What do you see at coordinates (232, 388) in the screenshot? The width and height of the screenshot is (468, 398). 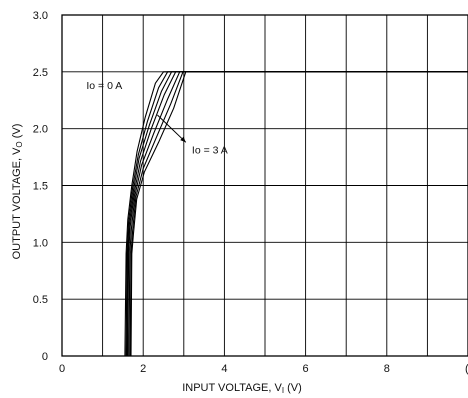 I see `x-axis-label-main: INPUT VOLTAGE, V` at bounding box center [232, 388].